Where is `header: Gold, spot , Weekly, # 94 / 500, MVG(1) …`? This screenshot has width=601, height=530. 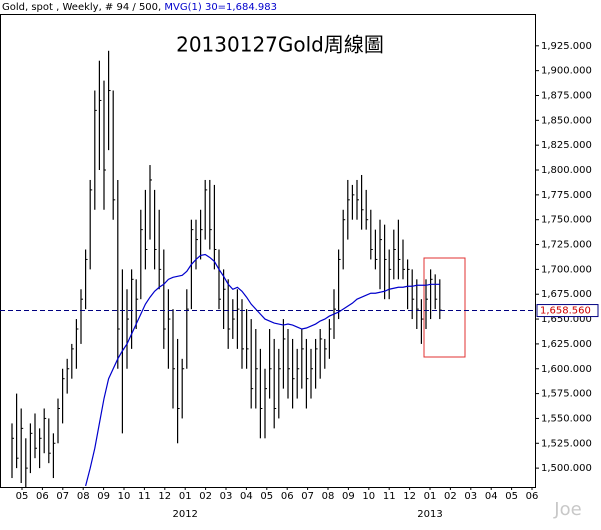
header: Gold, spot , Weekly, # 94 / 500, MVG(1) … is located at coordinates (139, 7).